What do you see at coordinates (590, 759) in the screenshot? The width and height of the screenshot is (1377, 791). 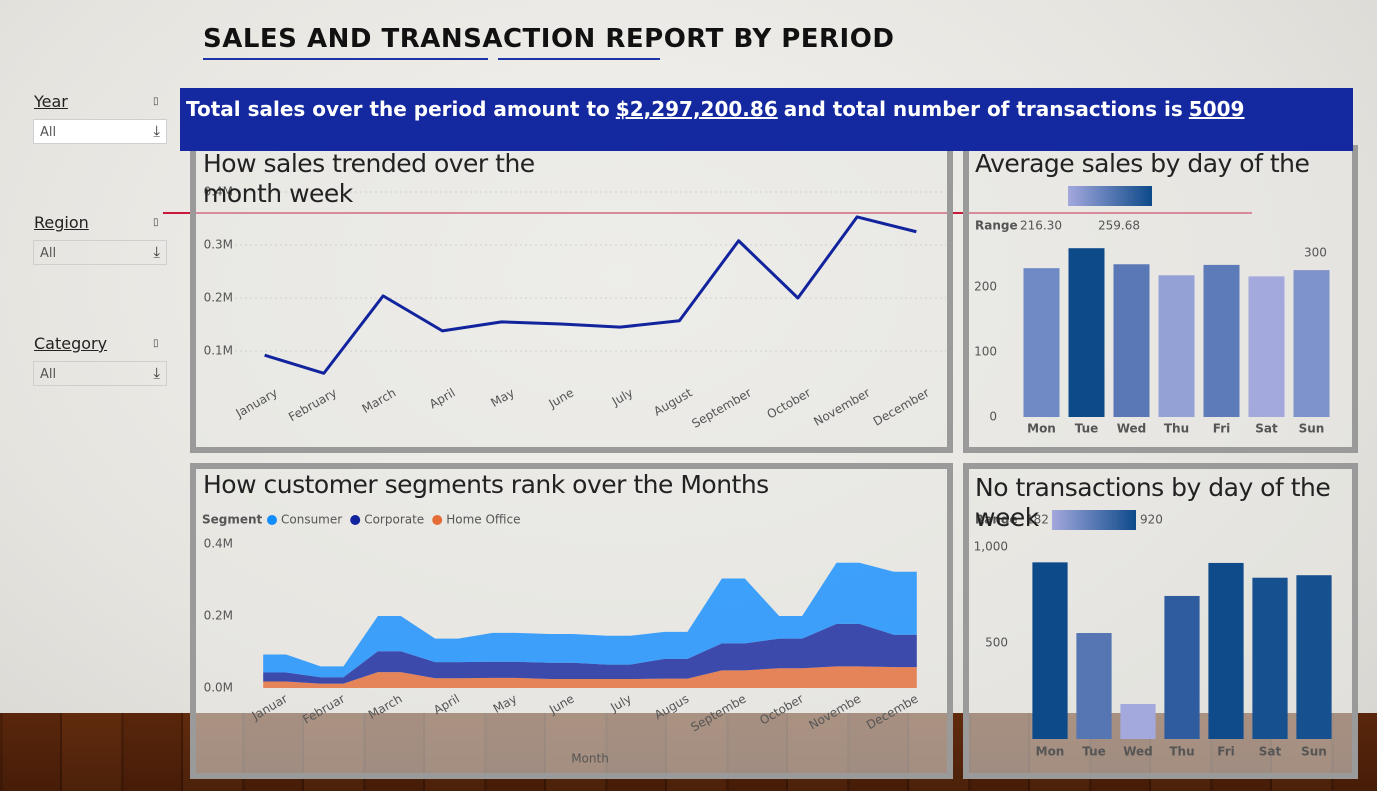 I see `x-axis-label: Month` at bounding box center [590, 759].